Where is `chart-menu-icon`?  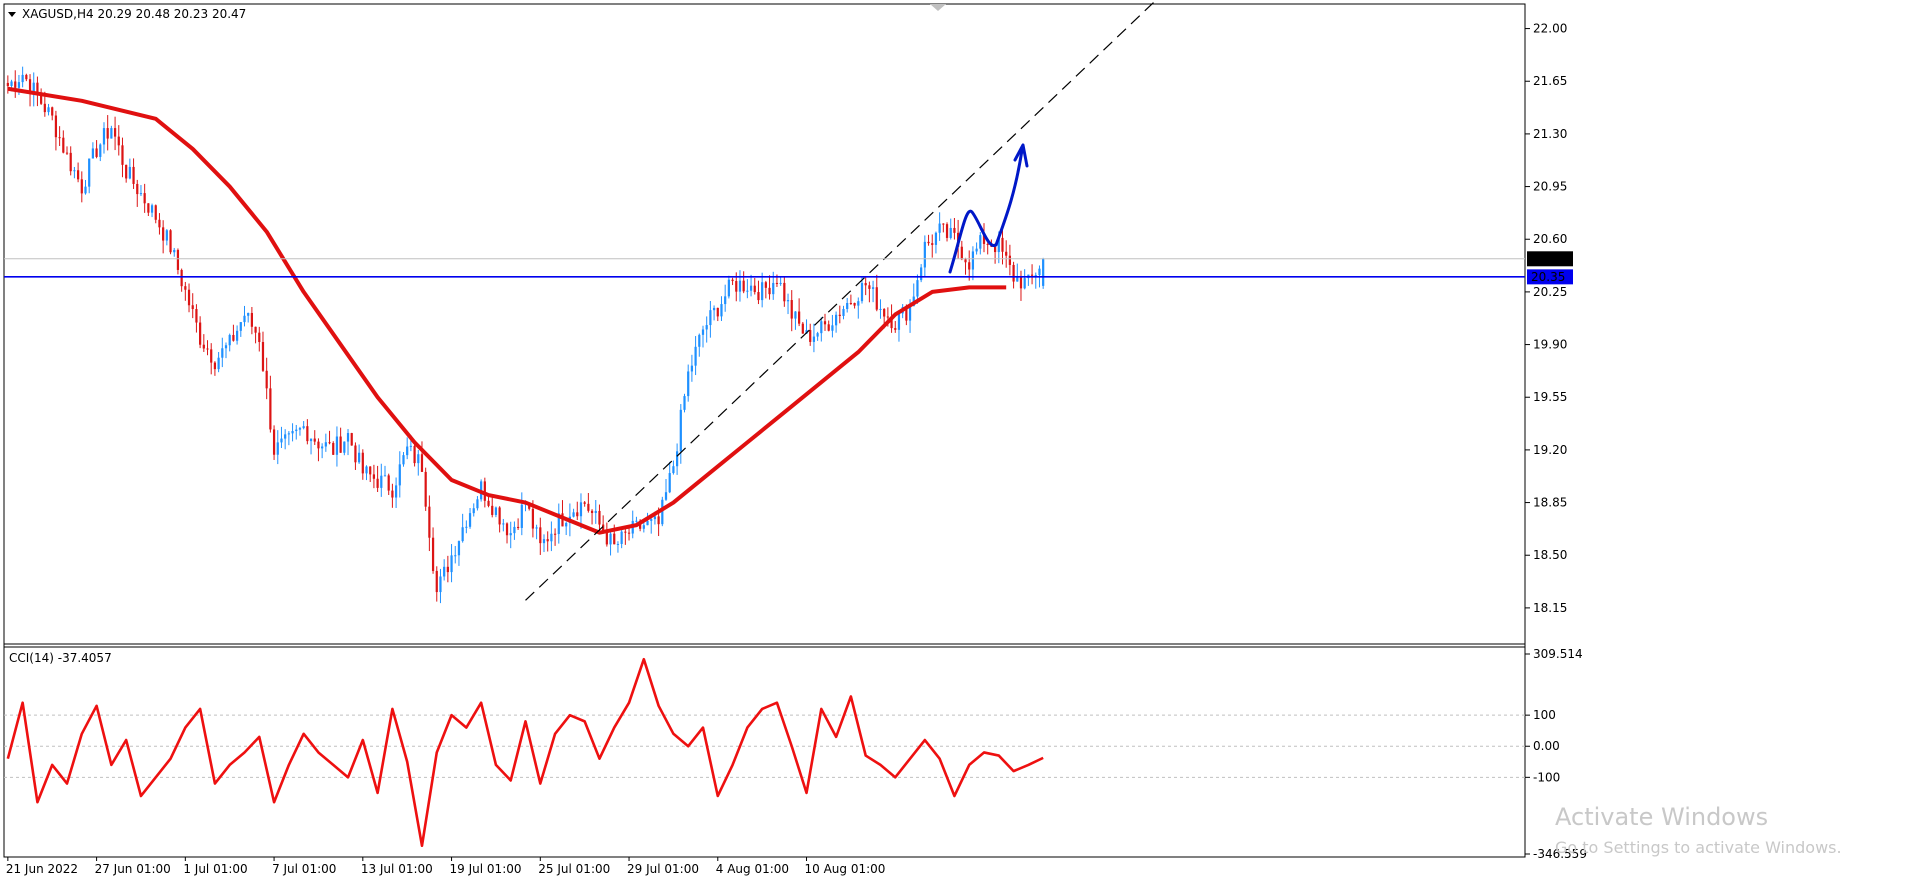
chart-menu-icon is located at coordinates (12, 14).